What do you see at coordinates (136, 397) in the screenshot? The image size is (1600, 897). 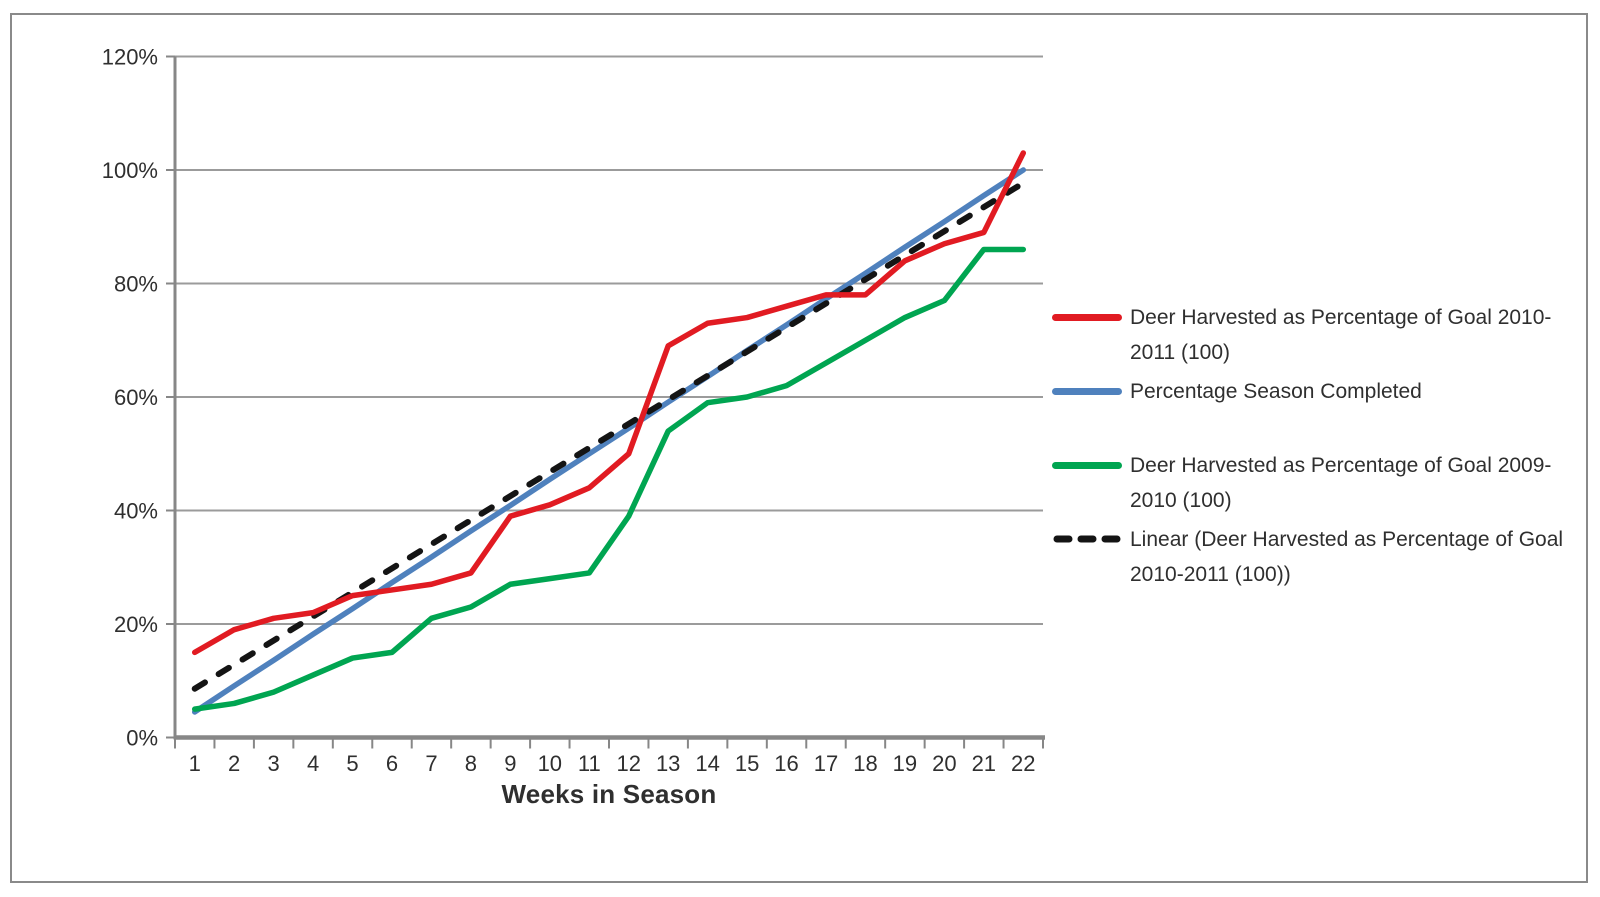 I see `y-tick-label: 60%` at bounding box center [136, 397].